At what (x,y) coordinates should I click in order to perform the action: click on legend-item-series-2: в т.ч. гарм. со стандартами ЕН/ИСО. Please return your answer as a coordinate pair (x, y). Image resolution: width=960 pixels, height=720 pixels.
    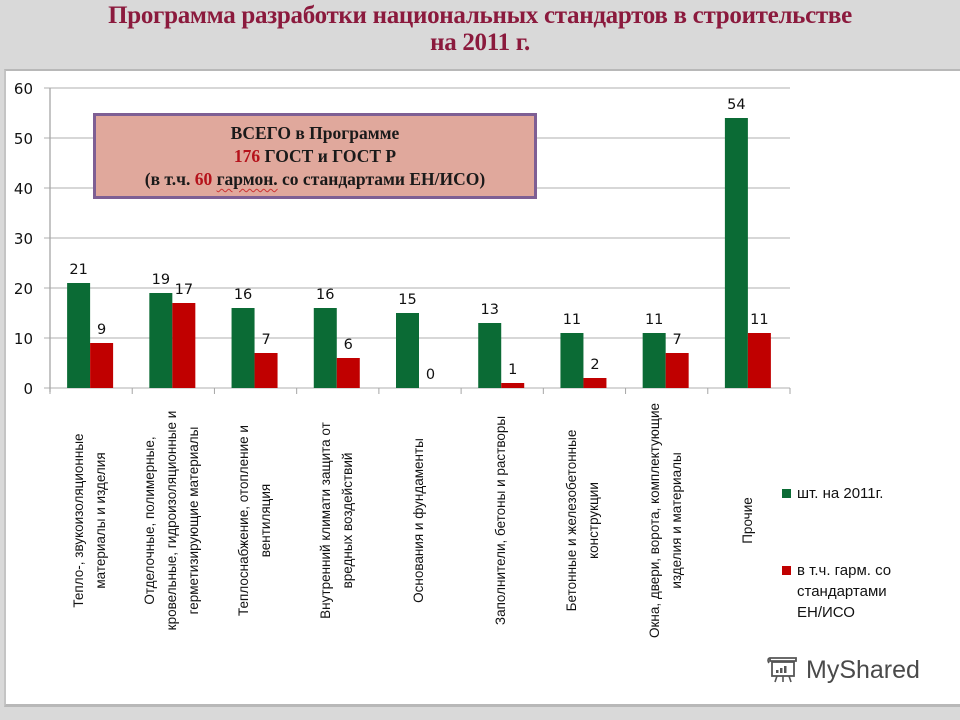
    Looking at the image, I should click on (836, 591).